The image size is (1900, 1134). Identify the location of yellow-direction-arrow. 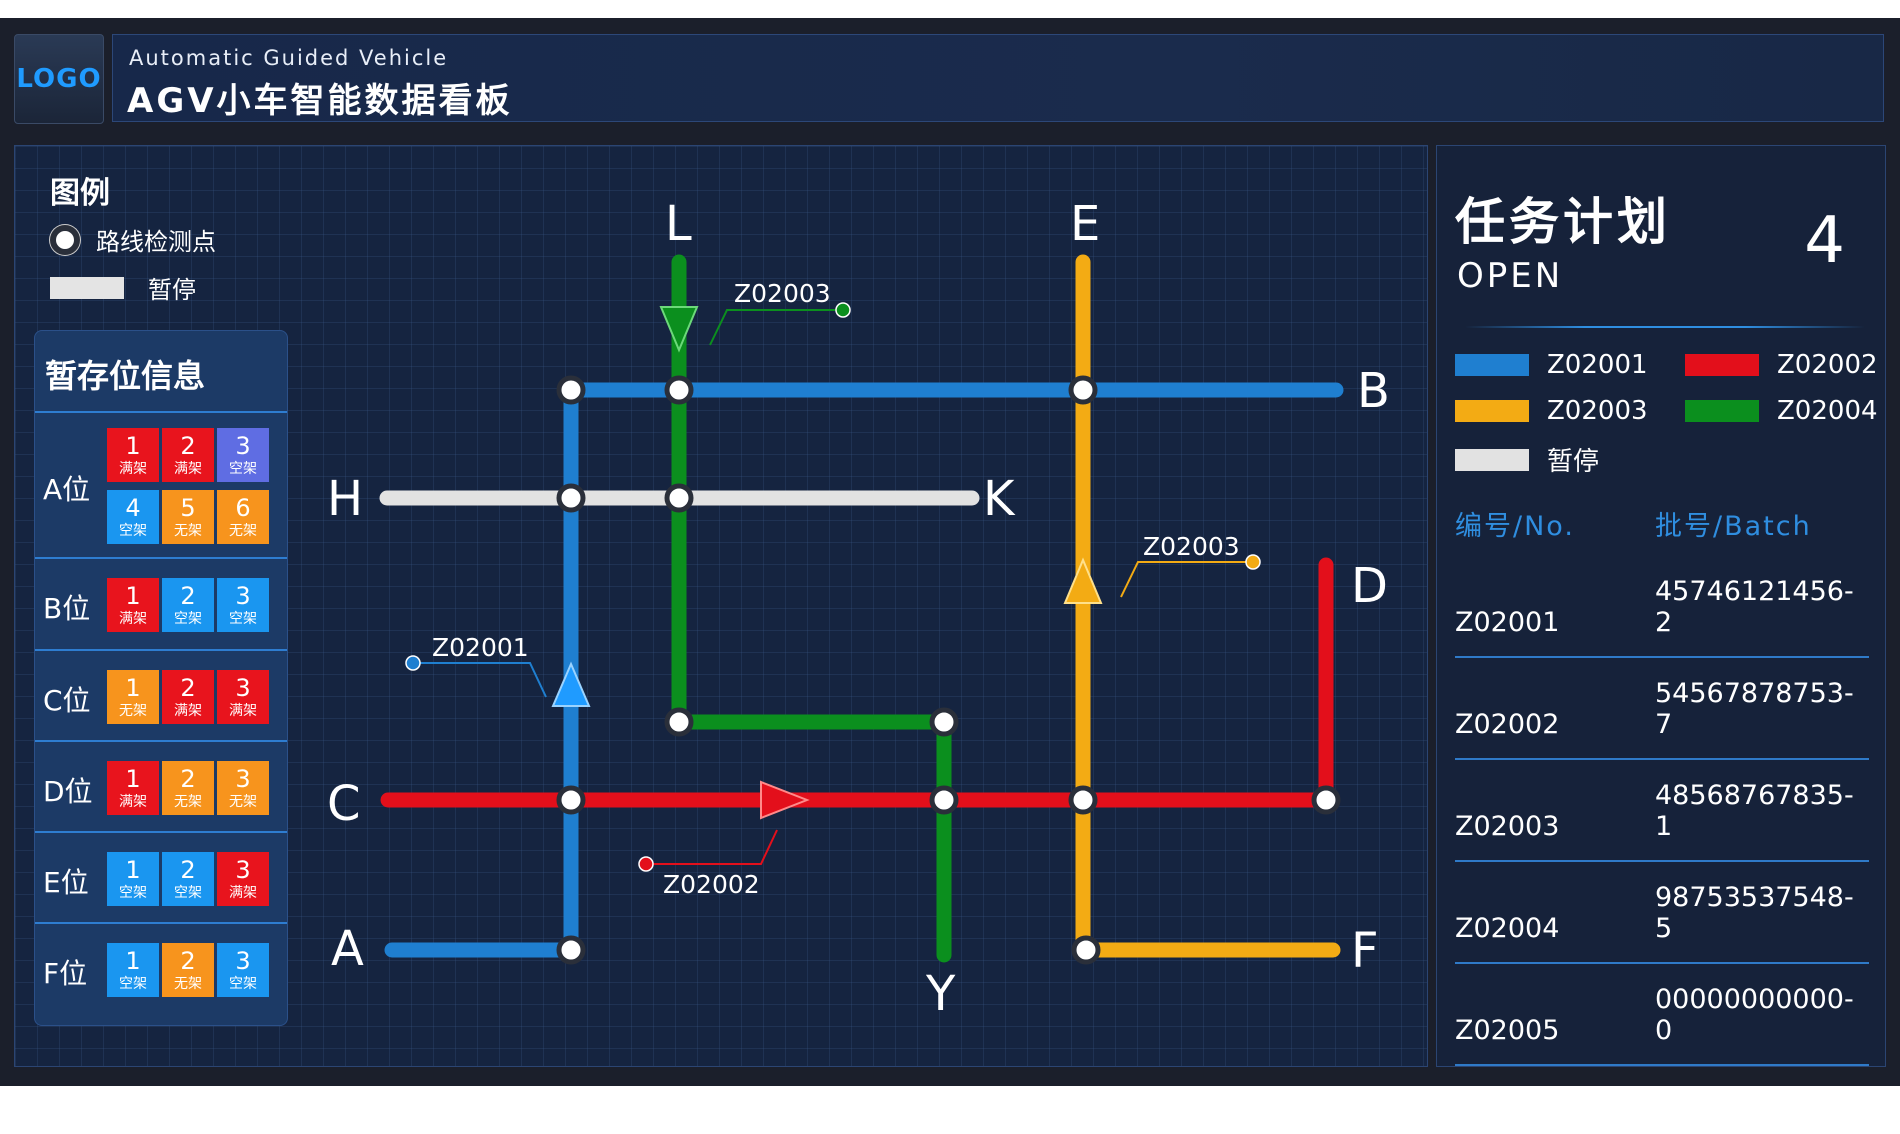
(1083, 580).